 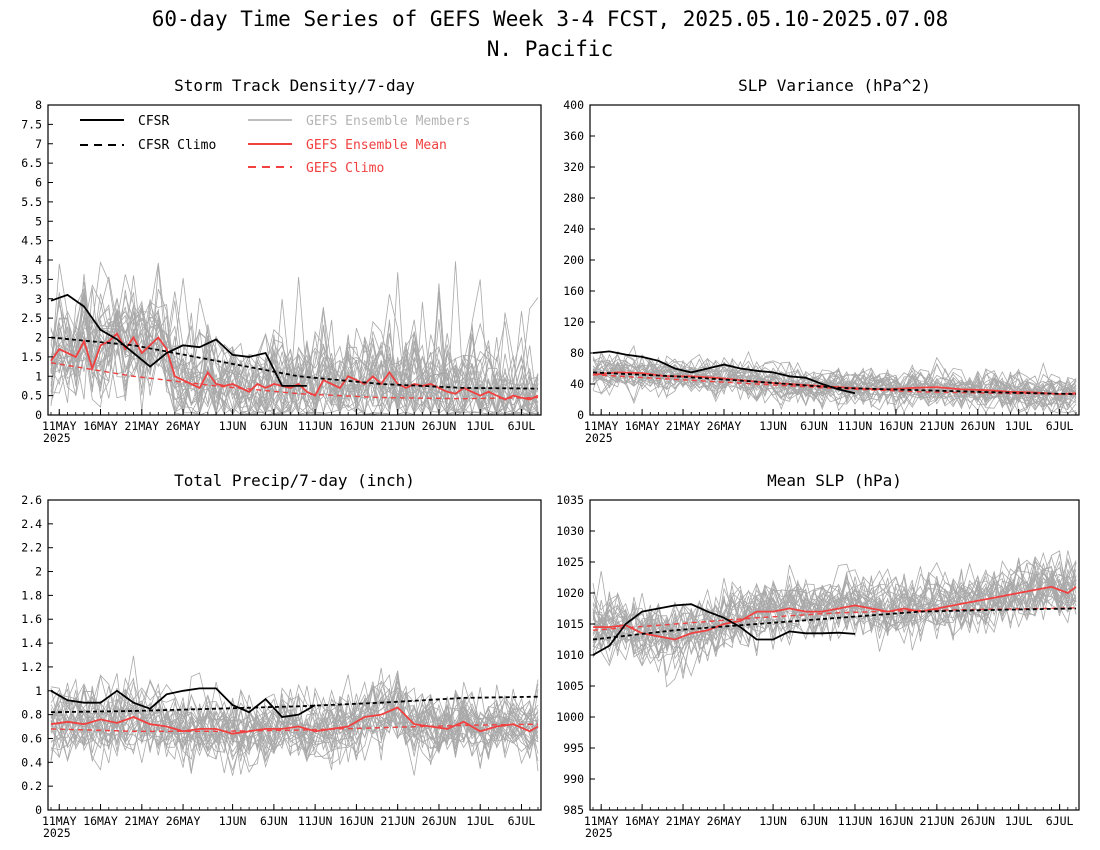 What do you see at coordinates (573, 291) in the screenshot?
I see `y-tick-label: 160` at bounding box center [573, 291].